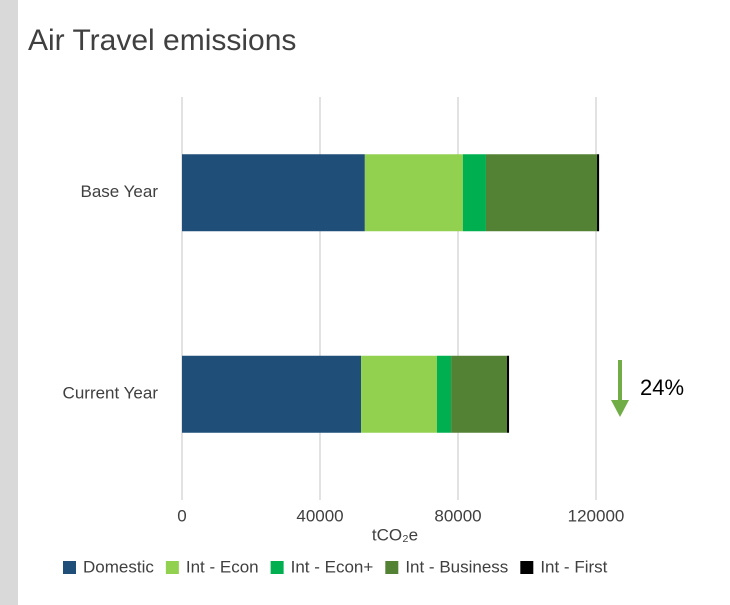 Image resolution: width=730 pixels, height=605 pixels. I want to click on y-tick-label: Base Year, so click(119, 191).